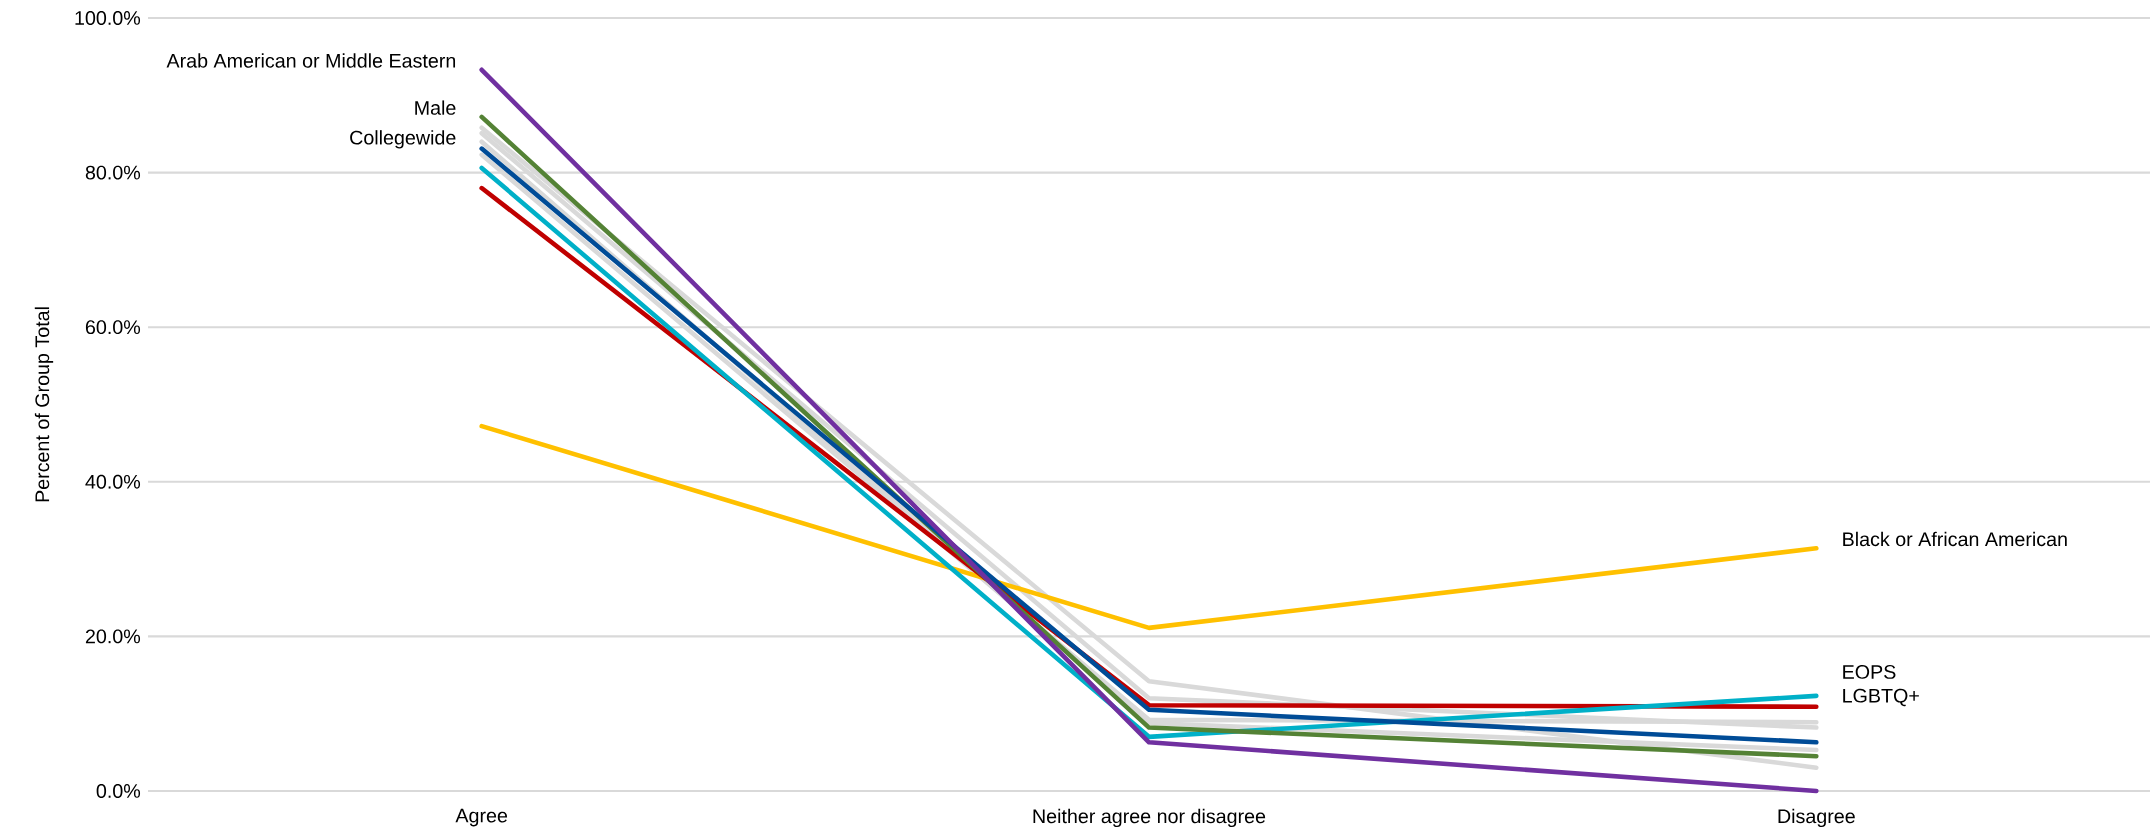 The width and height of the screenshot is (2155, 838). I want to click on y-tick-label: 20.0%, so click(113, 636).